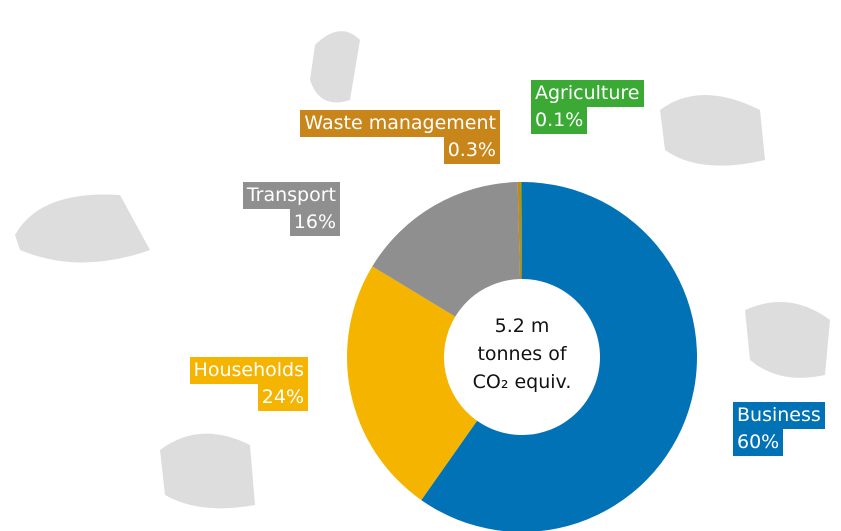 This screenshot has width=841, height=531. Describe the element at coordinates (758, 442) in the screenshot. I see `label-text: 60%` at that location.